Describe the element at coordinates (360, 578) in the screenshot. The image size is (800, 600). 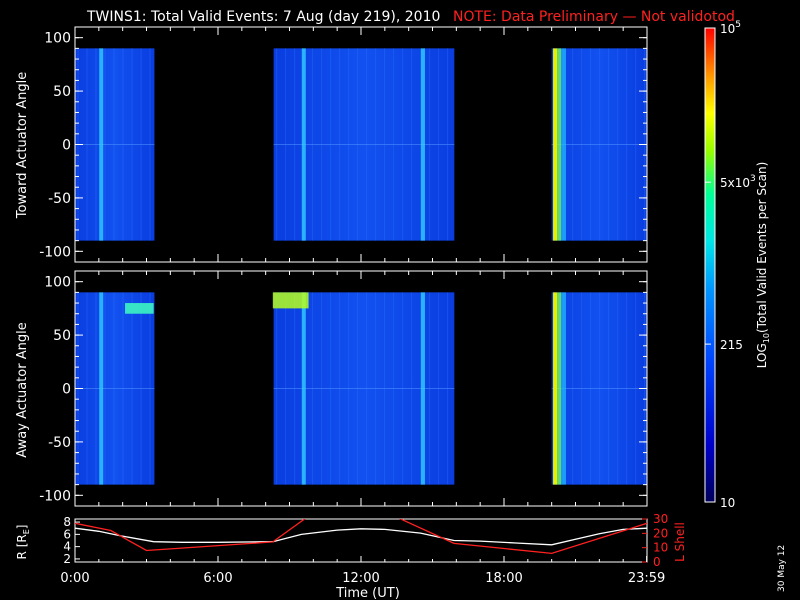
I see `time-tick-label: 12:00` at that location.